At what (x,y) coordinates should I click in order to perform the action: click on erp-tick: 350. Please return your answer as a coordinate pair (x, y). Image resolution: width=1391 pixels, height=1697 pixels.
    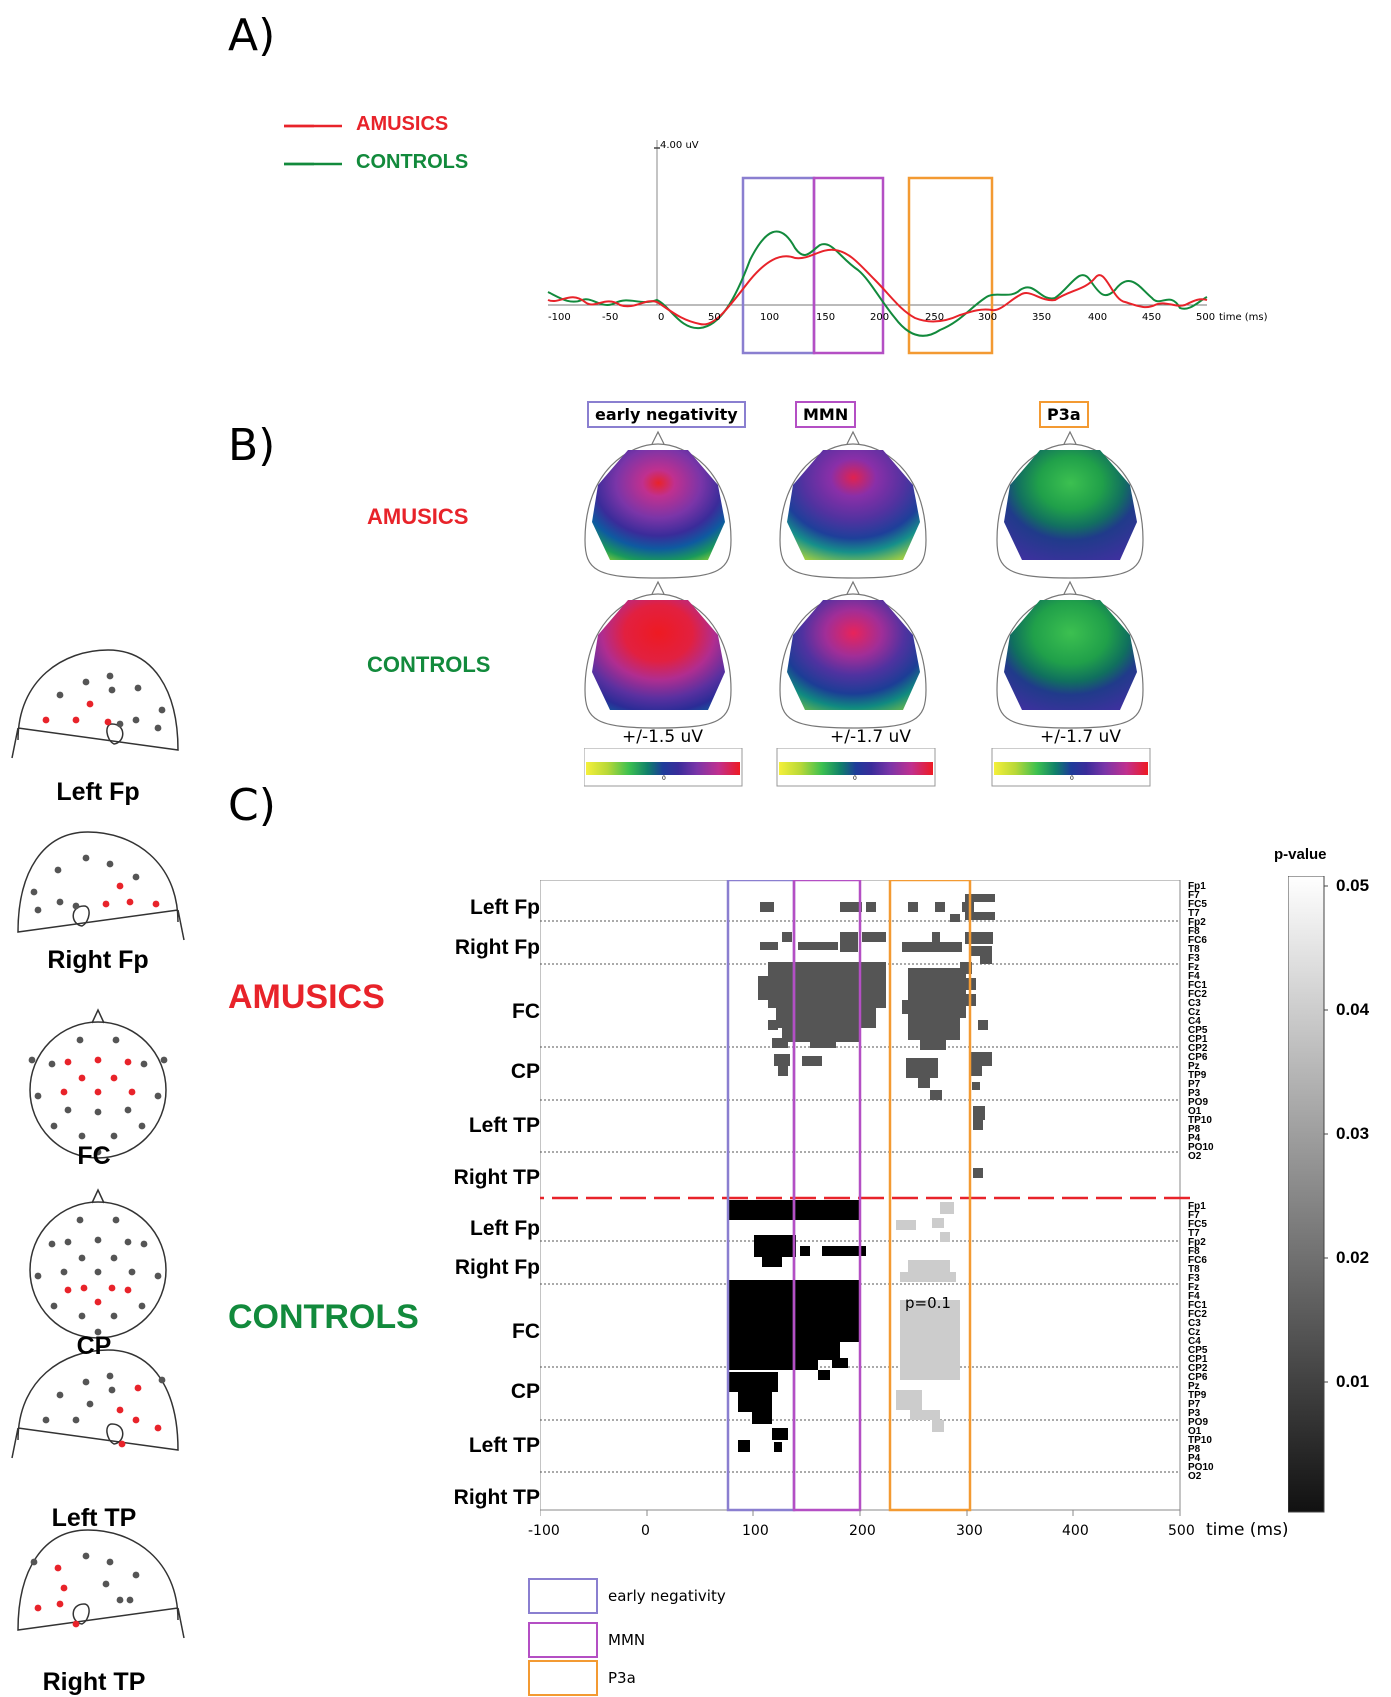
    Looking at the image, I should click on (1042, 317).